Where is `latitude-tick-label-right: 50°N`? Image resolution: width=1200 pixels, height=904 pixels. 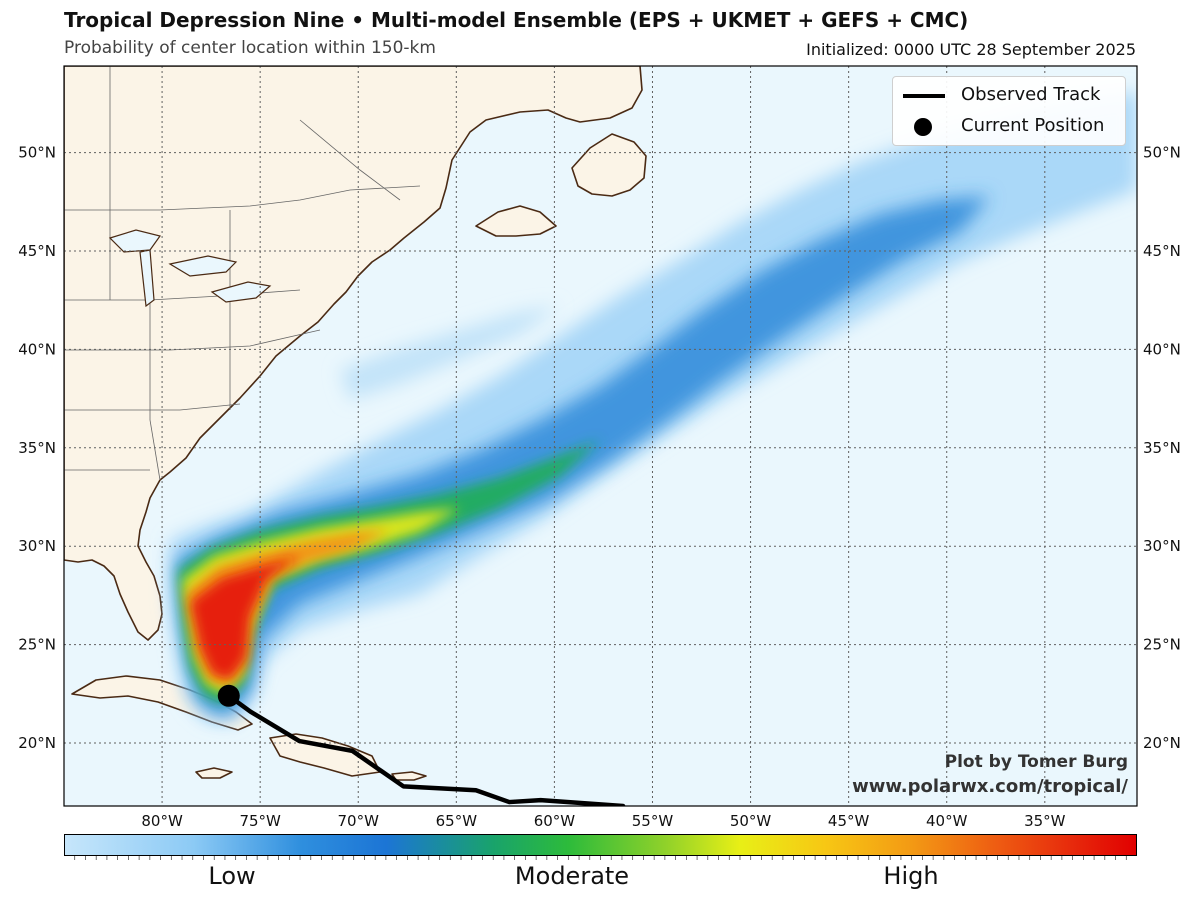 latitude-tick-label-right: 50°N is located at coordinates (1162, 153).